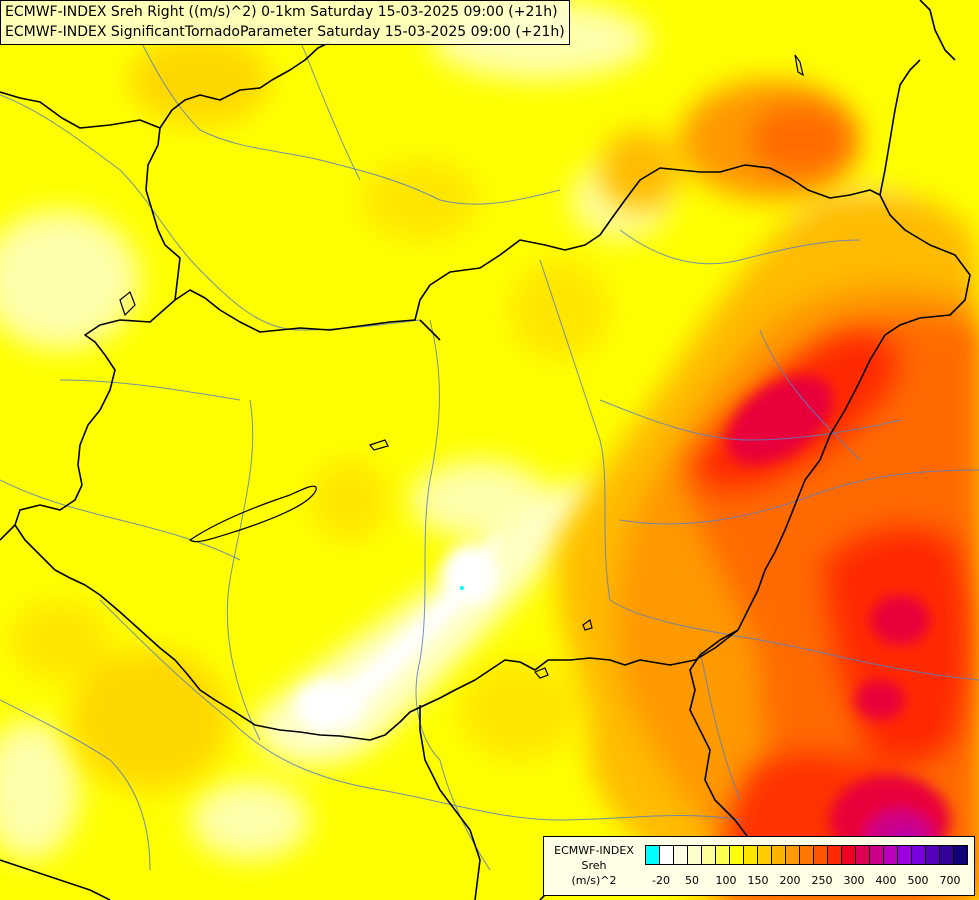 The height and width of the screenshot is (900, 979). Describe the element at coordinates (822, 880) in the screenshot. I see `legend-tick-label: 250` at that location.